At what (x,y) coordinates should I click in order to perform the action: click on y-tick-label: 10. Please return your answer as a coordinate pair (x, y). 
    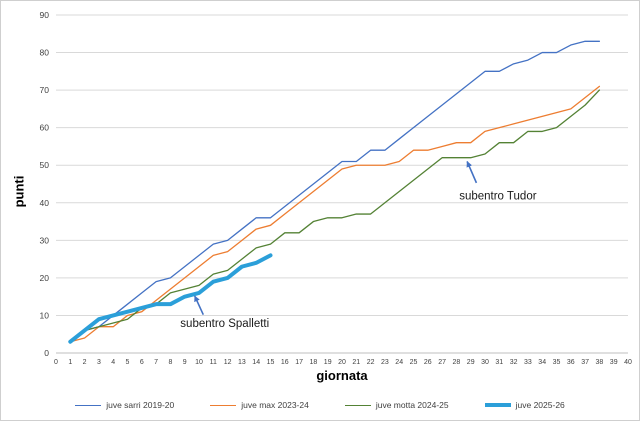
    Looking at the image, I should click on (45, 315).